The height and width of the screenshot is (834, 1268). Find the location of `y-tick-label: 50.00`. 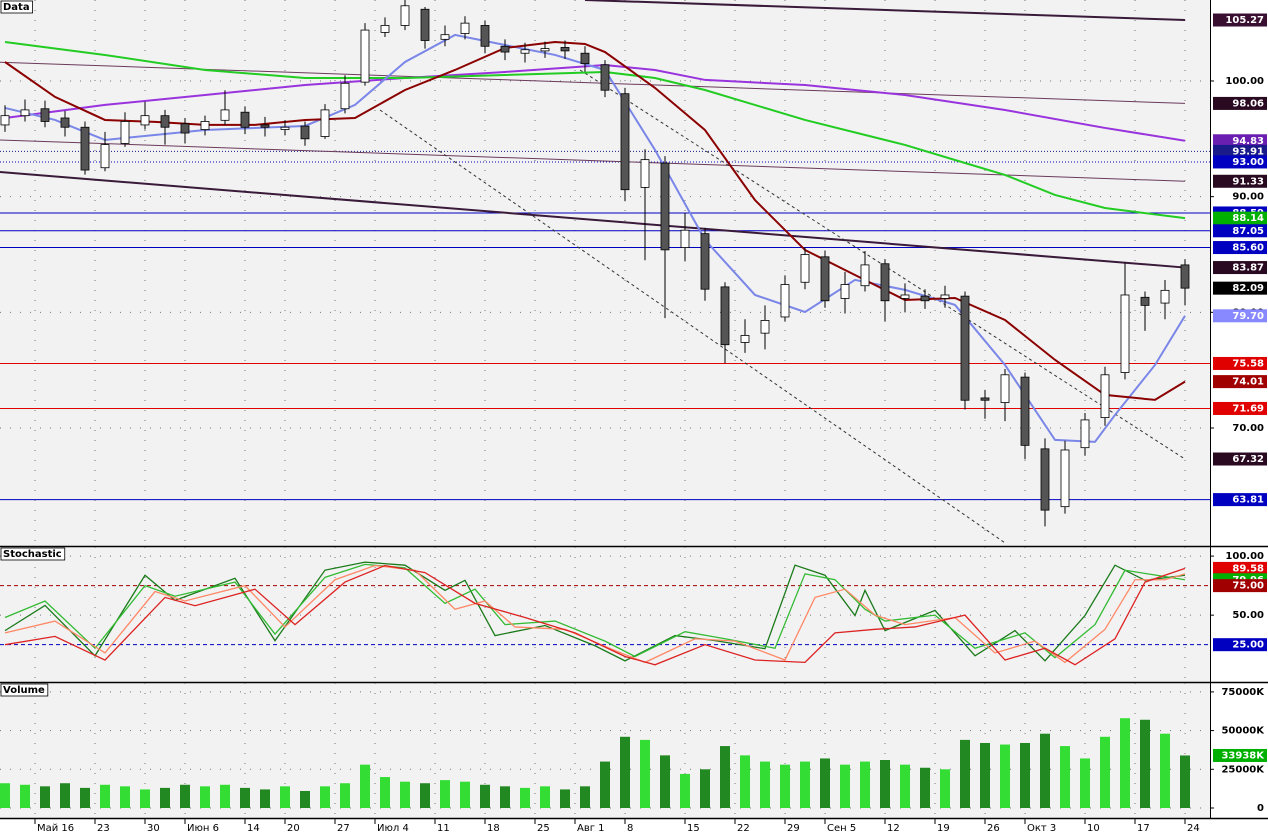

y-tick-label: 50.00 is located at coordinates (1248, 615).